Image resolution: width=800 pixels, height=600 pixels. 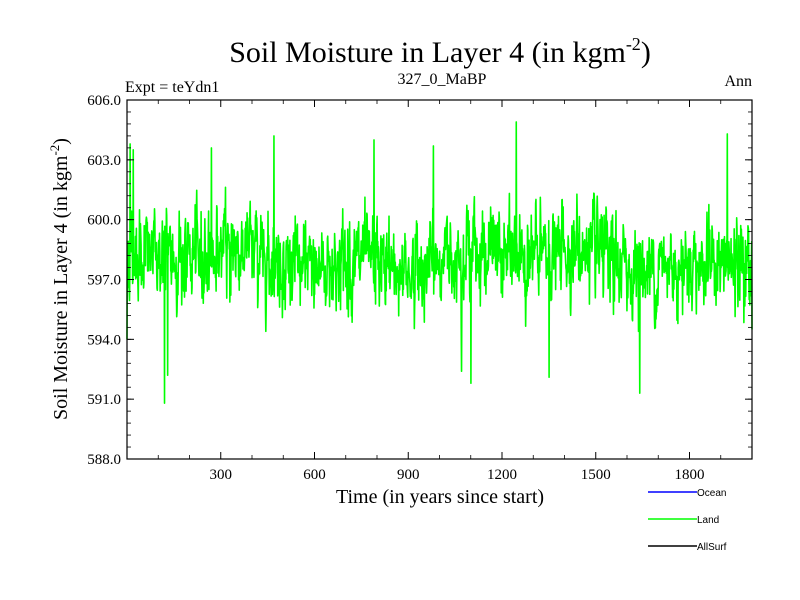 I want to click on subtitle-center: 327_0_MaBP, so click(x=442, y=79).